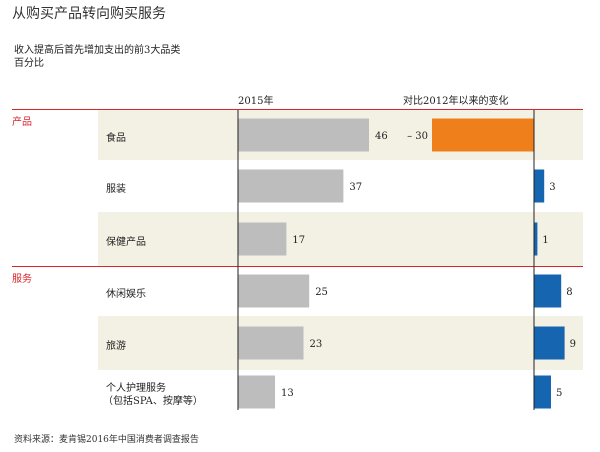  What do you see at coordinates (116, 346) in the screenshot?
I see `category-label: 旅游` at bounding box center [116, 346].